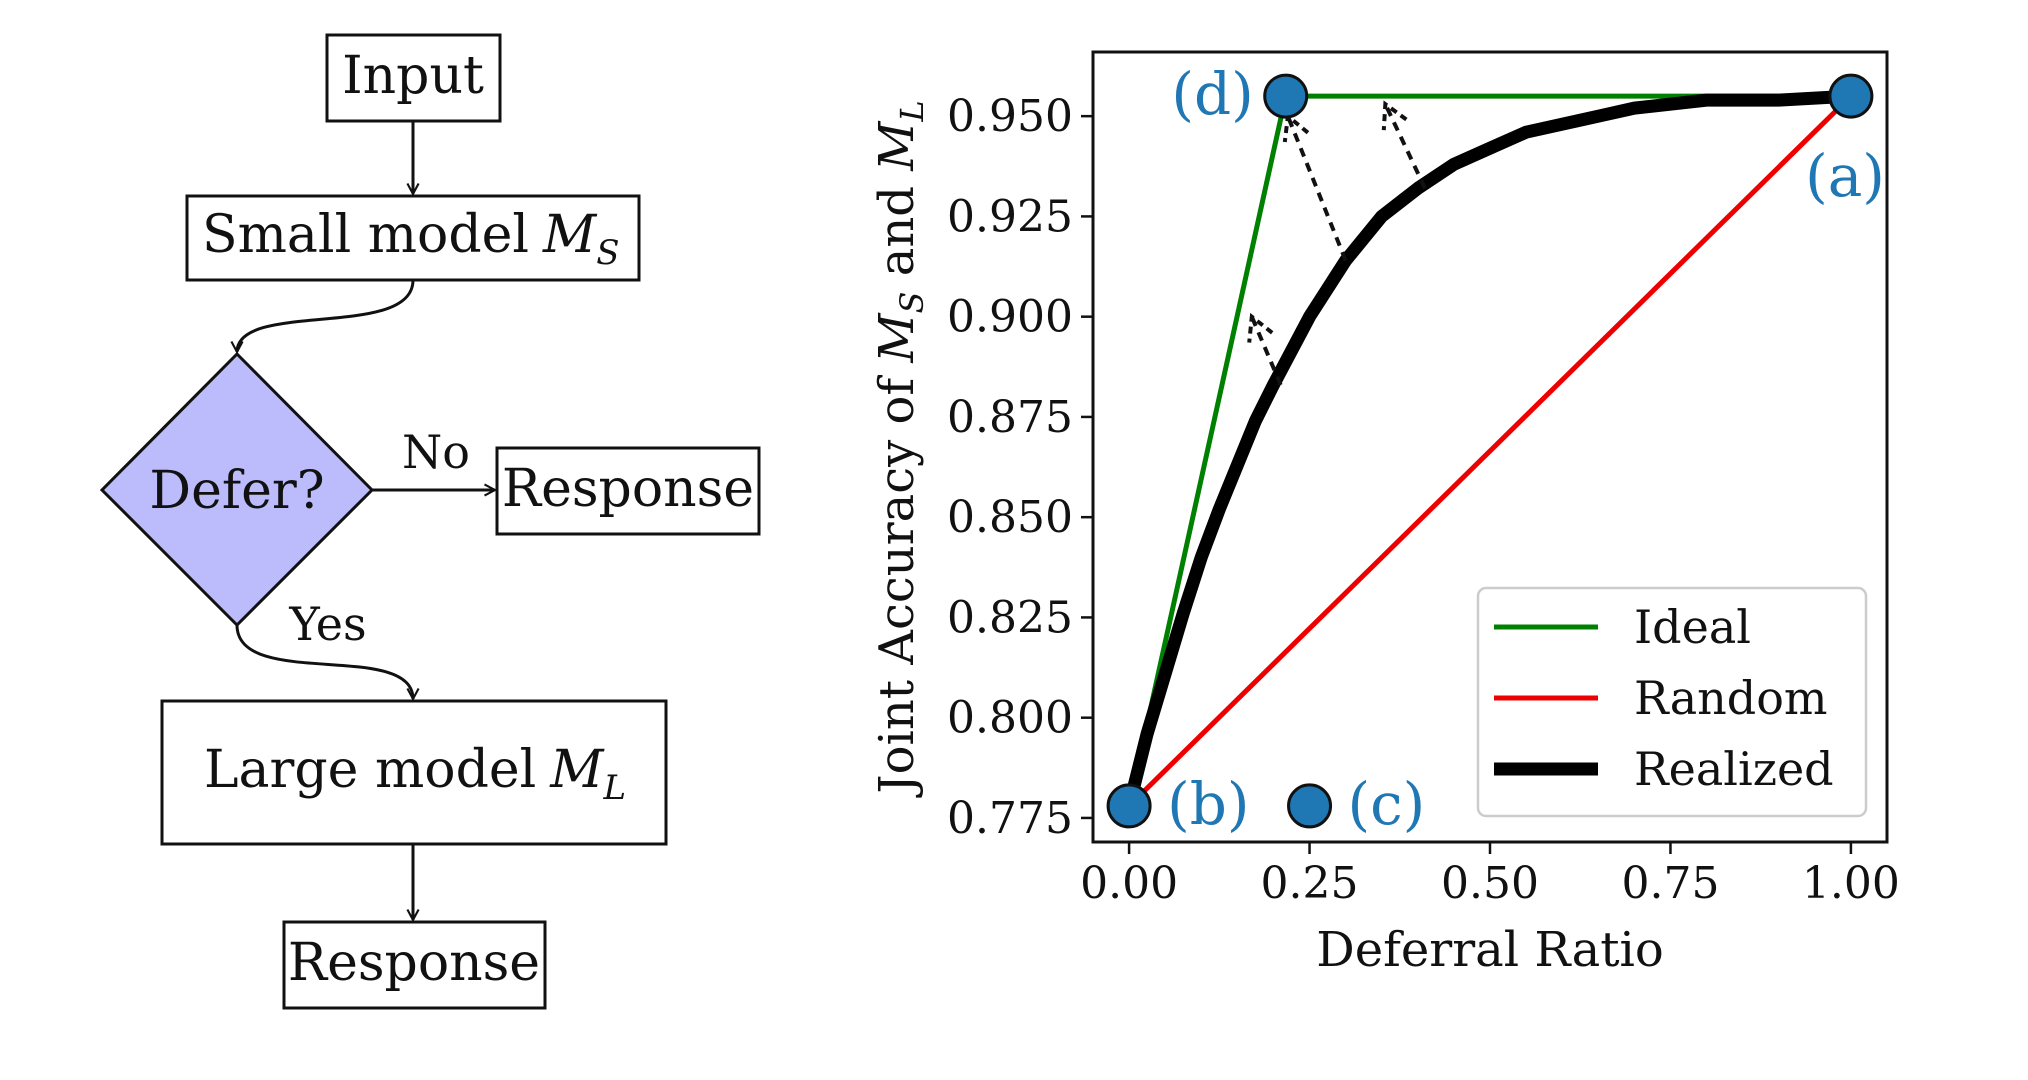  What do you see at coordinates (326, 315) in the screenshot?
I see `edge-small-to-decision` at bounding box center [326, 315].